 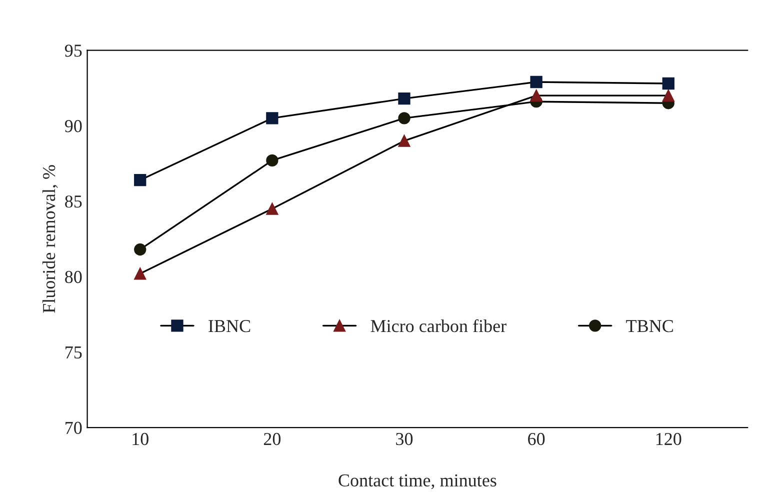 What do you see at coordinates (74, 352) in the screenshot?
I see `y-tick-label: 75` at bounding box center [74, 352].